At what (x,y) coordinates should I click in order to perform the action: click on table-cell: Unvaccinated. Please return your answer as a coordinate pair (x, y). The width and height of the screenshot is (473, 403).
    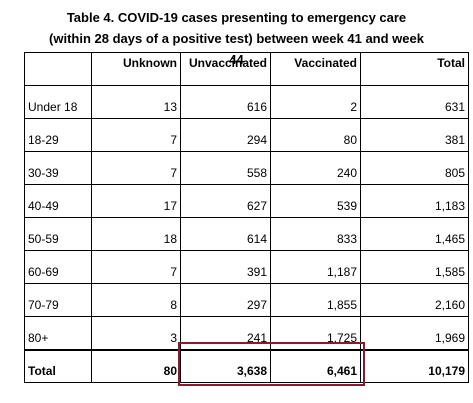
    Looking at the image, I should click on (225, 69).